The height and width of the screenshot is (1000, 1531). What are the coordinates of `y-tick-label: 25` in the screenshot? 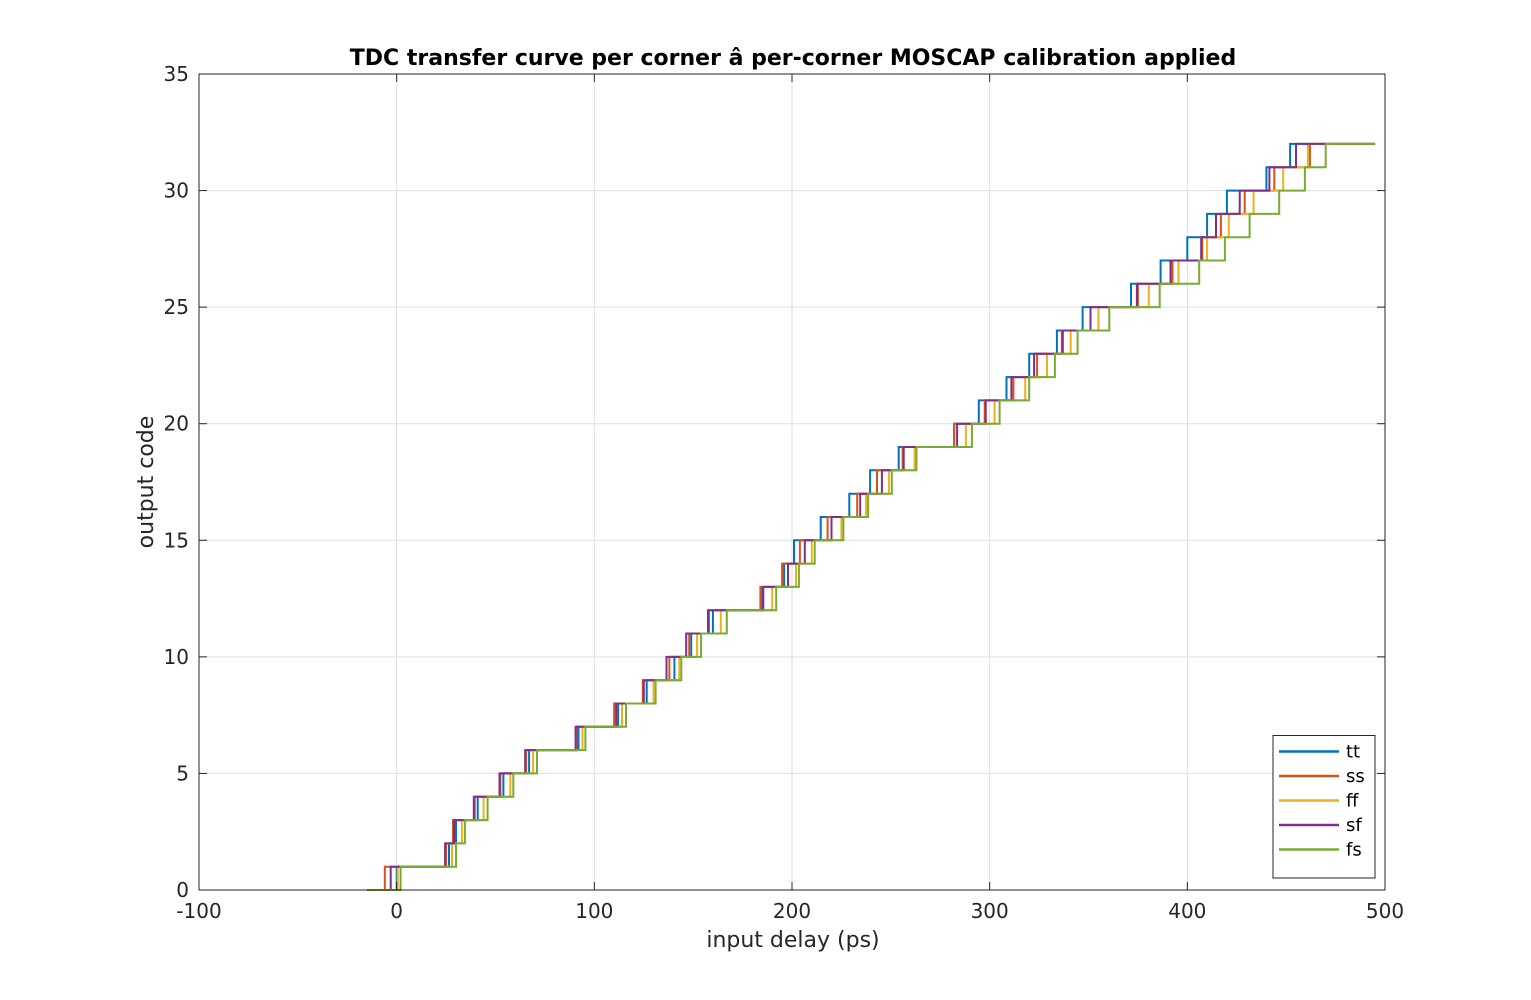 It's located at (176, 307).